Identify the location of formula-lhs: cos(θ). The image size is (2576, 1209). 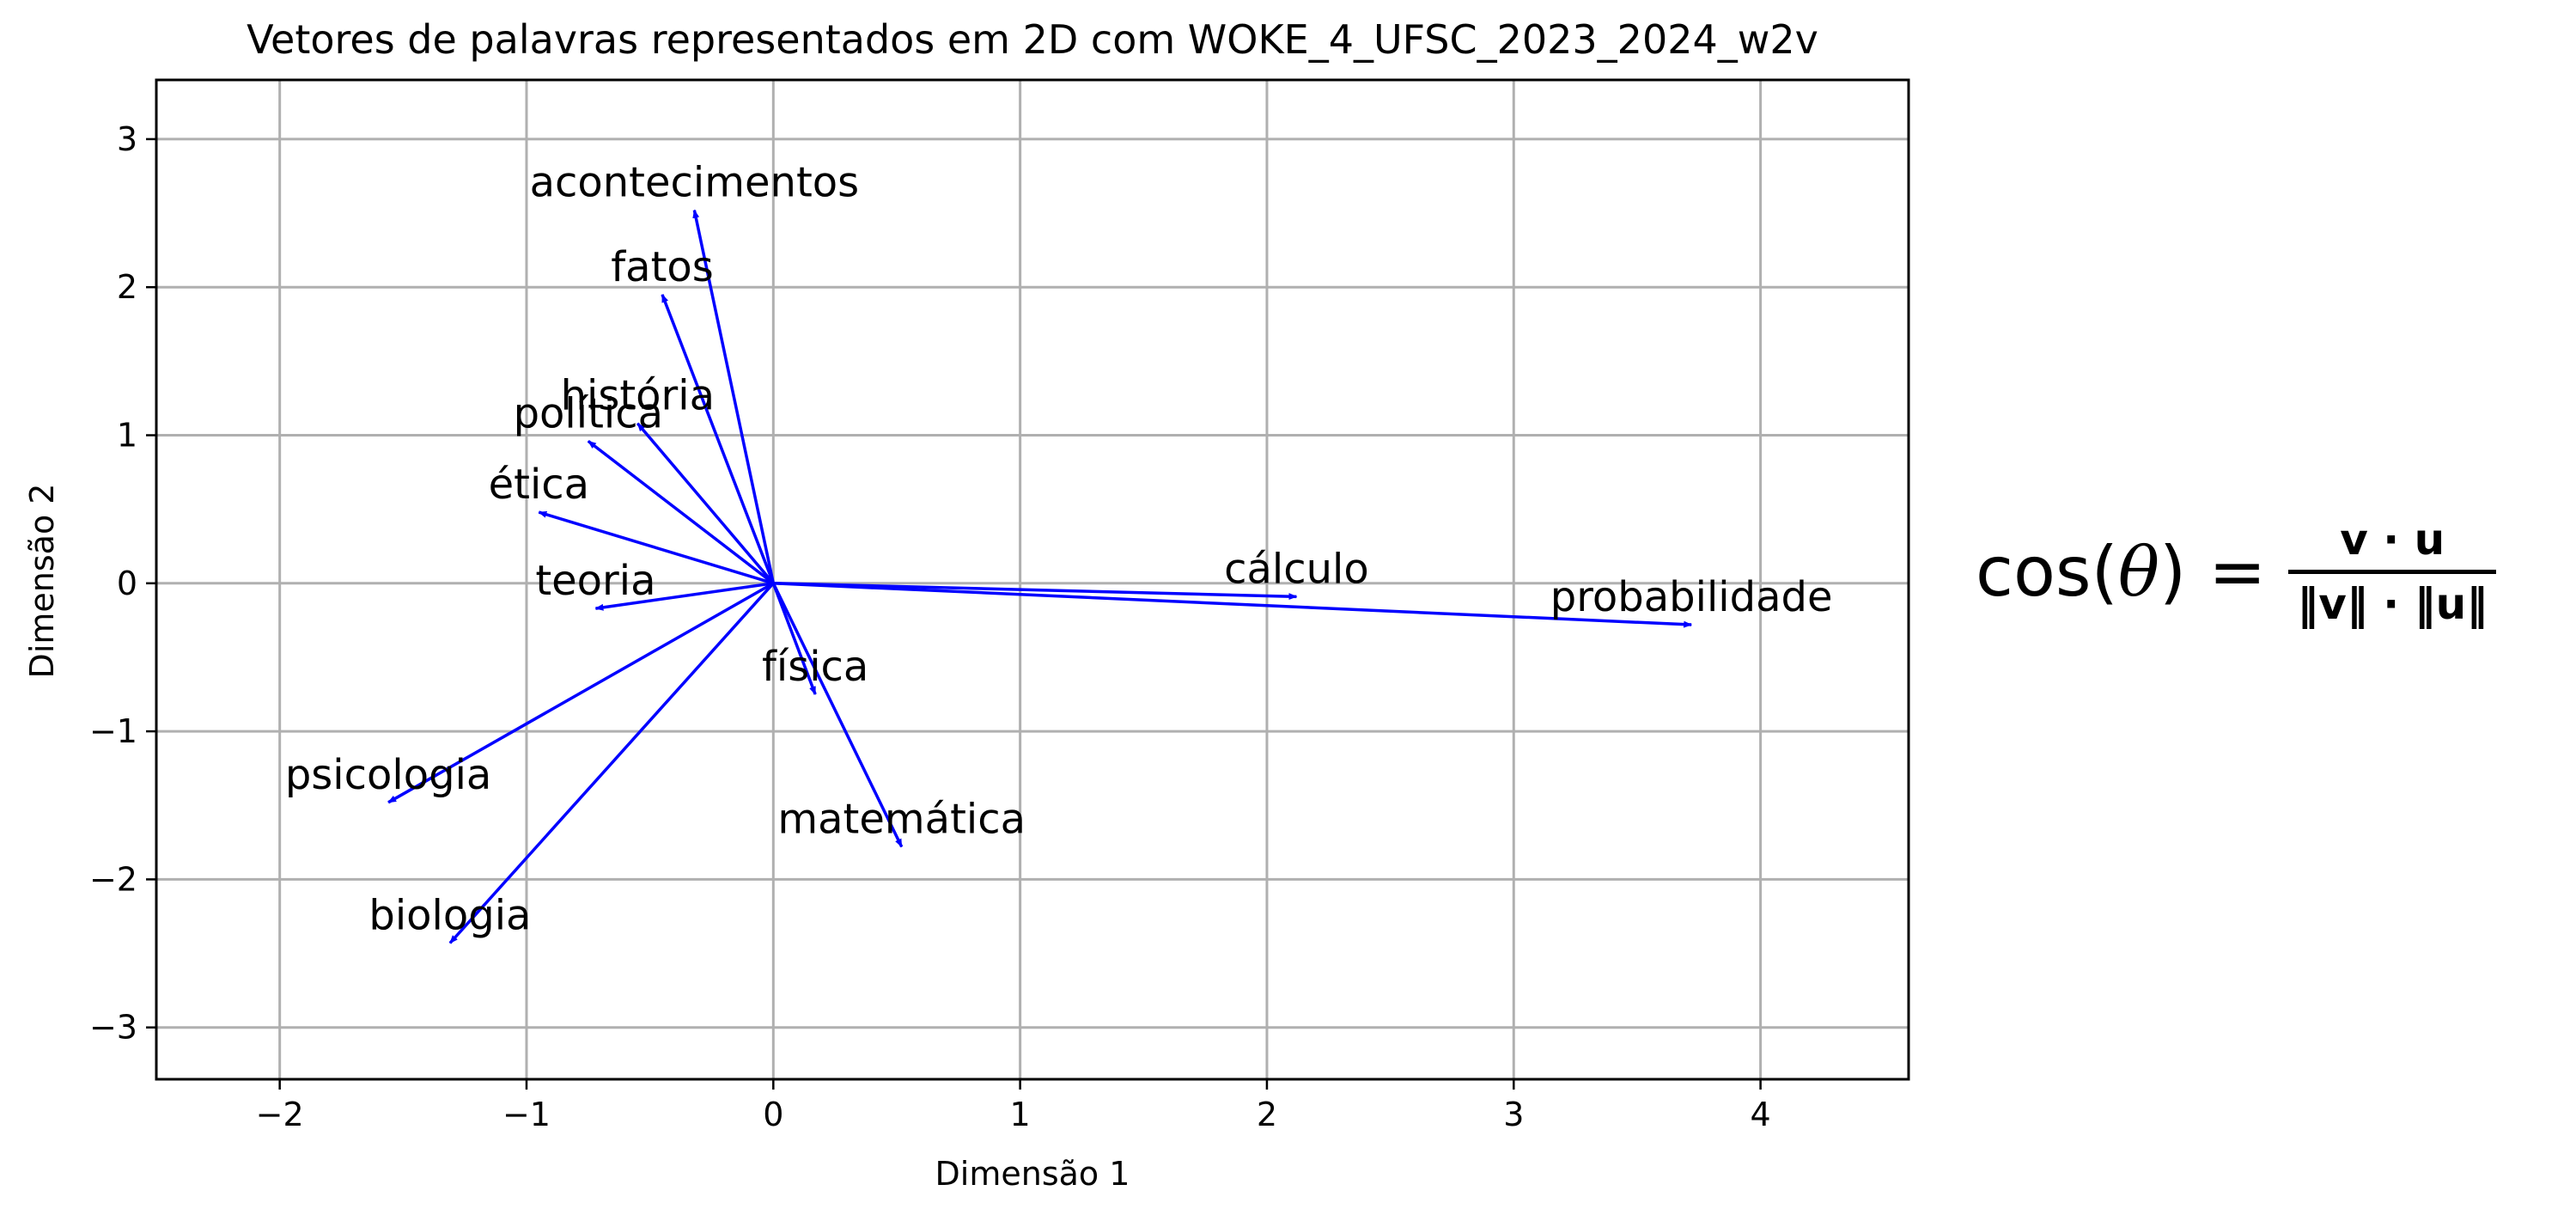
(2081, 572).